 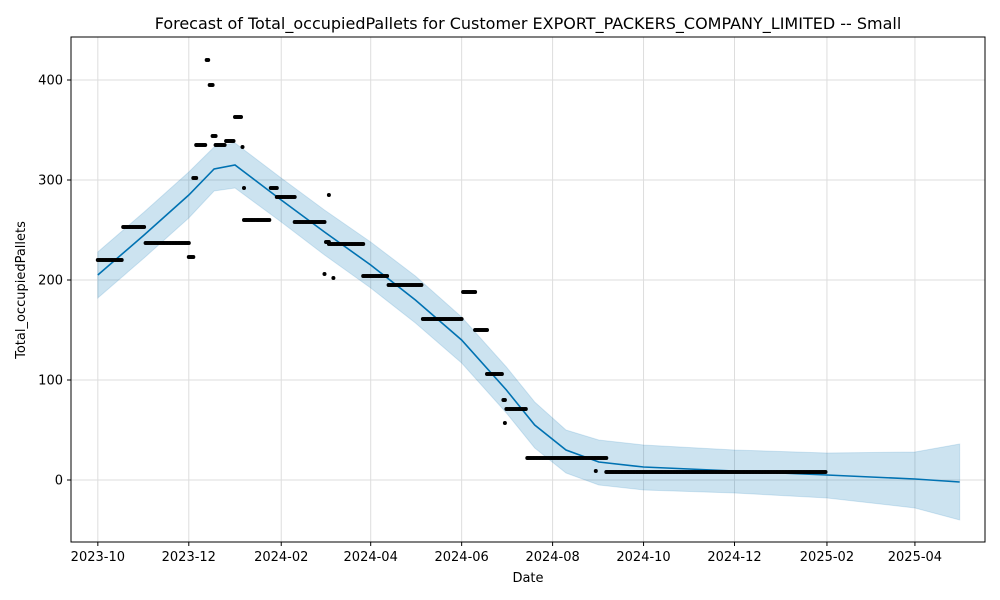 I want to click on x-tick-label: 2025-04, so click(x=915, y=557).